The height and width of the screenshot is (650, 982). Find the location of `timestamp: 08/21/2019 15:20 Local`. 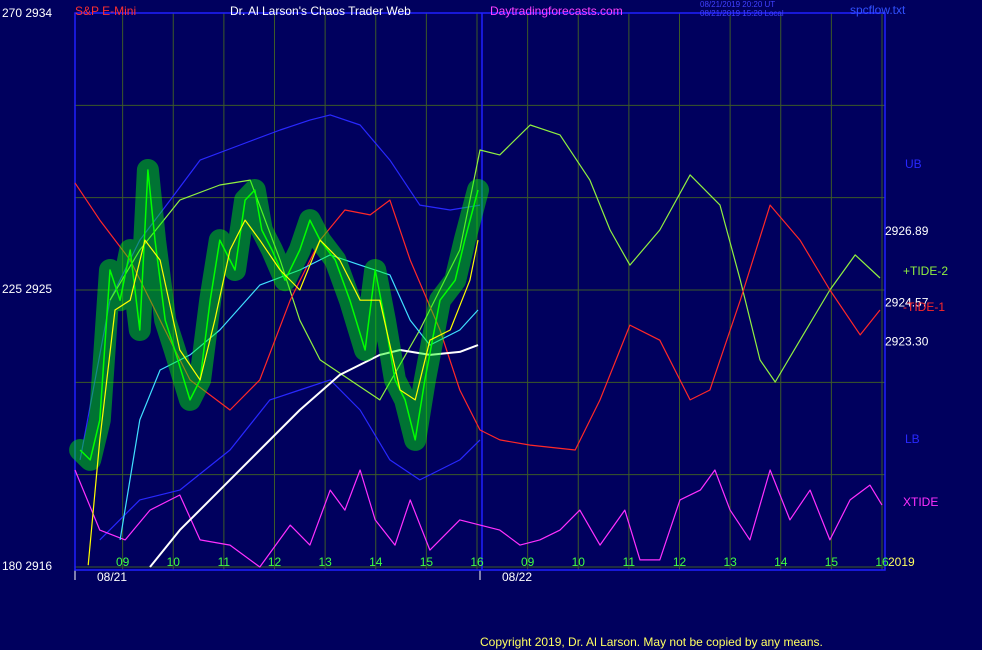

timestamp: 08/21/2019 15:20 Local is located at coordinates (742, 13).